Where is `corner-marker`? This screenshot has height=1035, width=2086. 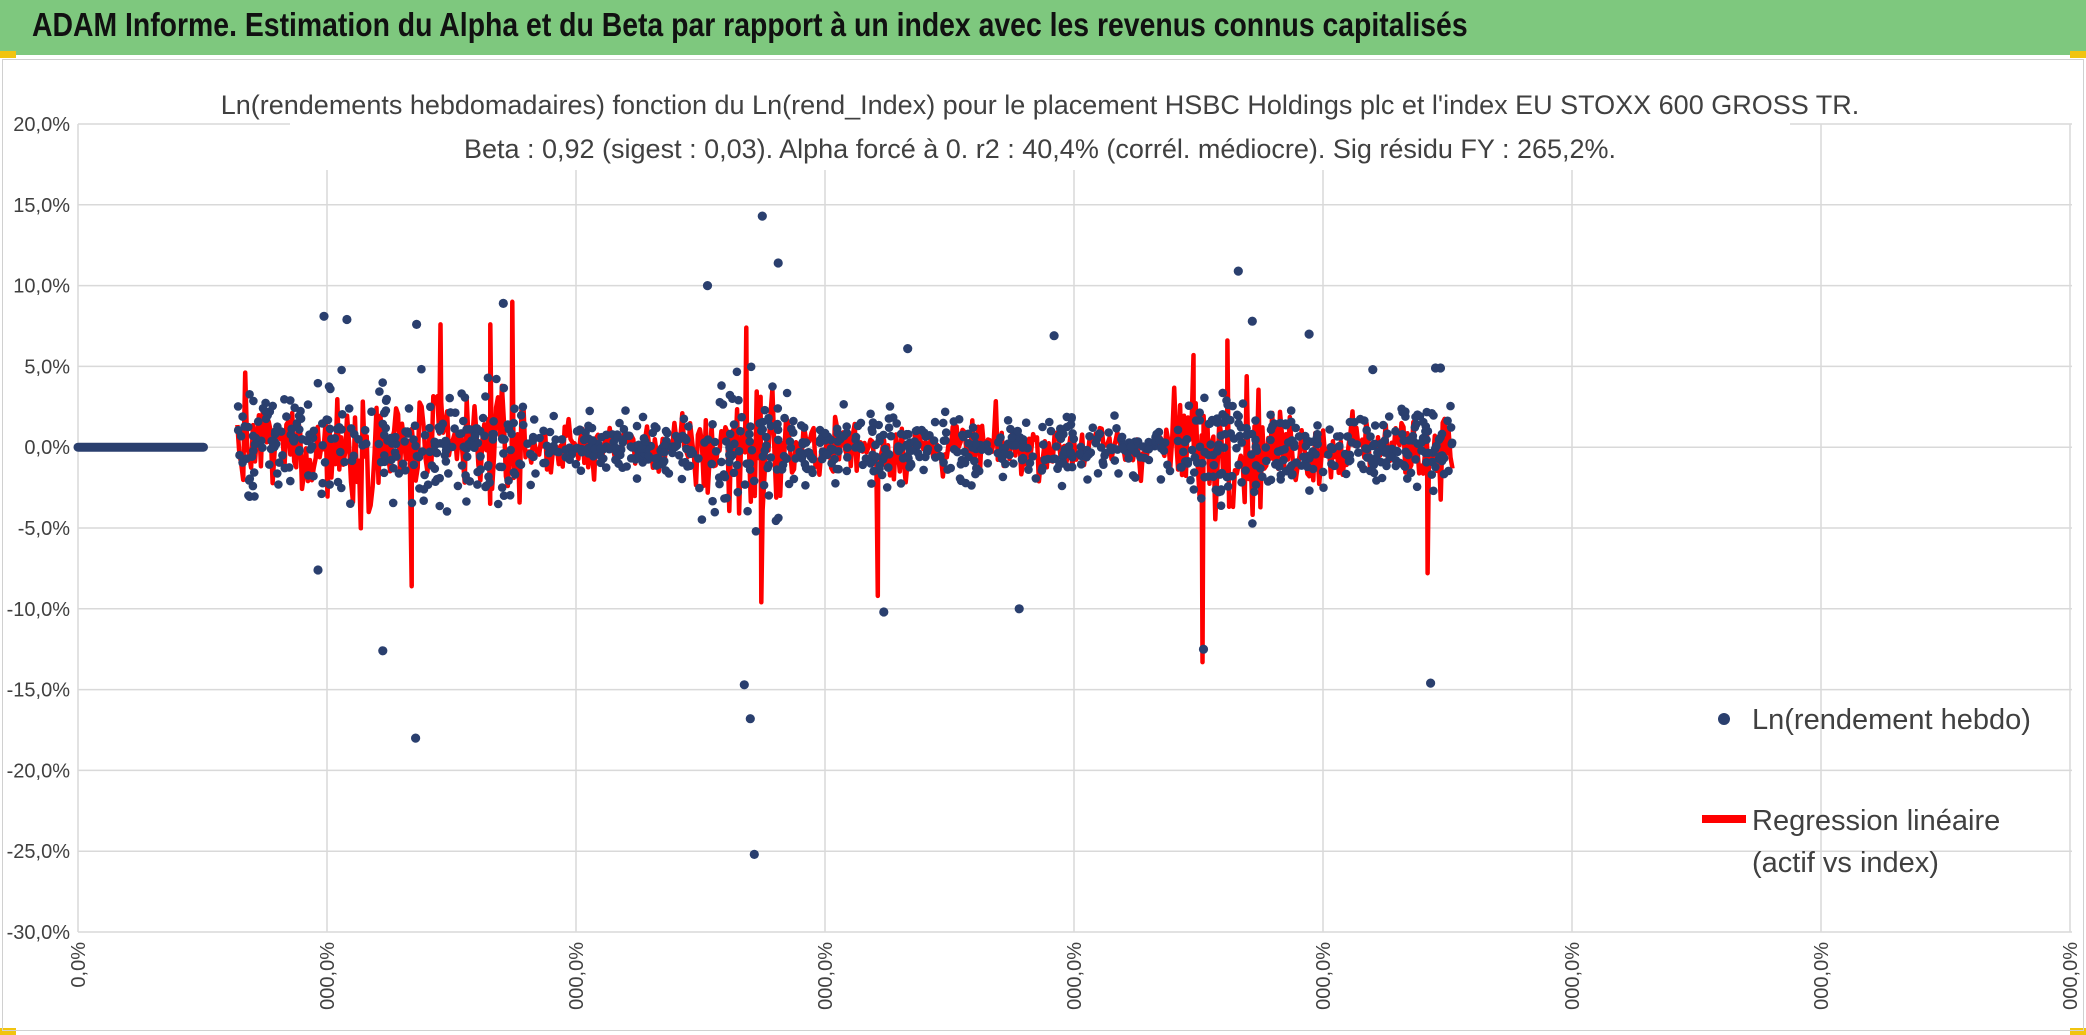
corner-marker is located at coordinates (2078, 1031).